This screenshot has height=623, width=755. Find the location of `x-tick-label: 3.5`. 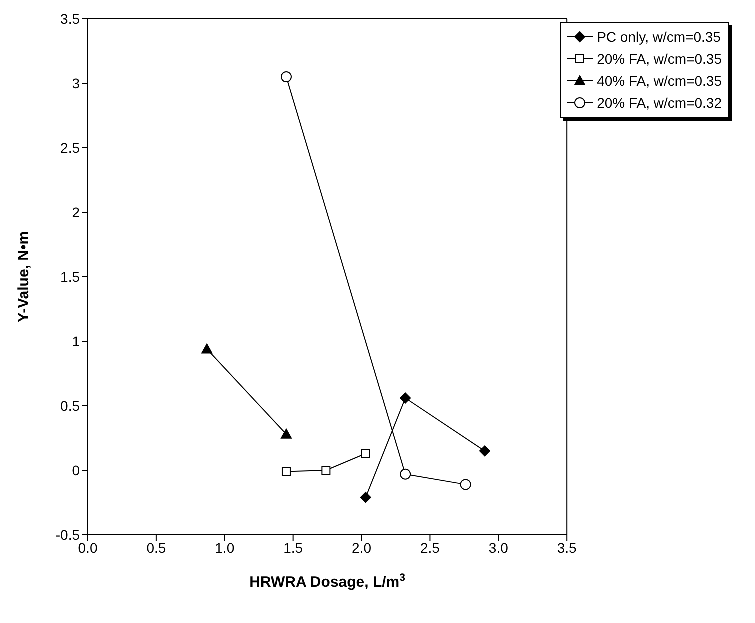

x-tick-label: 3.5 is located at coordinates (567, 548).